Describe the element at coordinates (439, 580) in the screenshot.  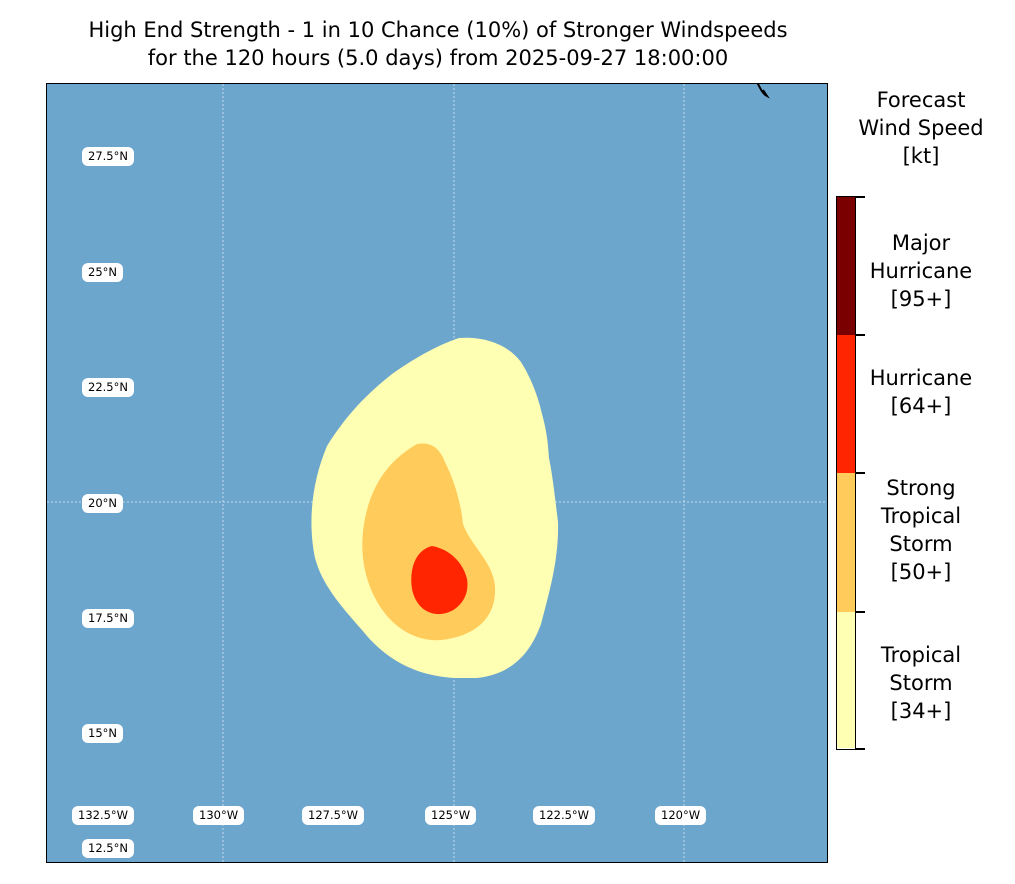
I see `hurricane-region` at that location.